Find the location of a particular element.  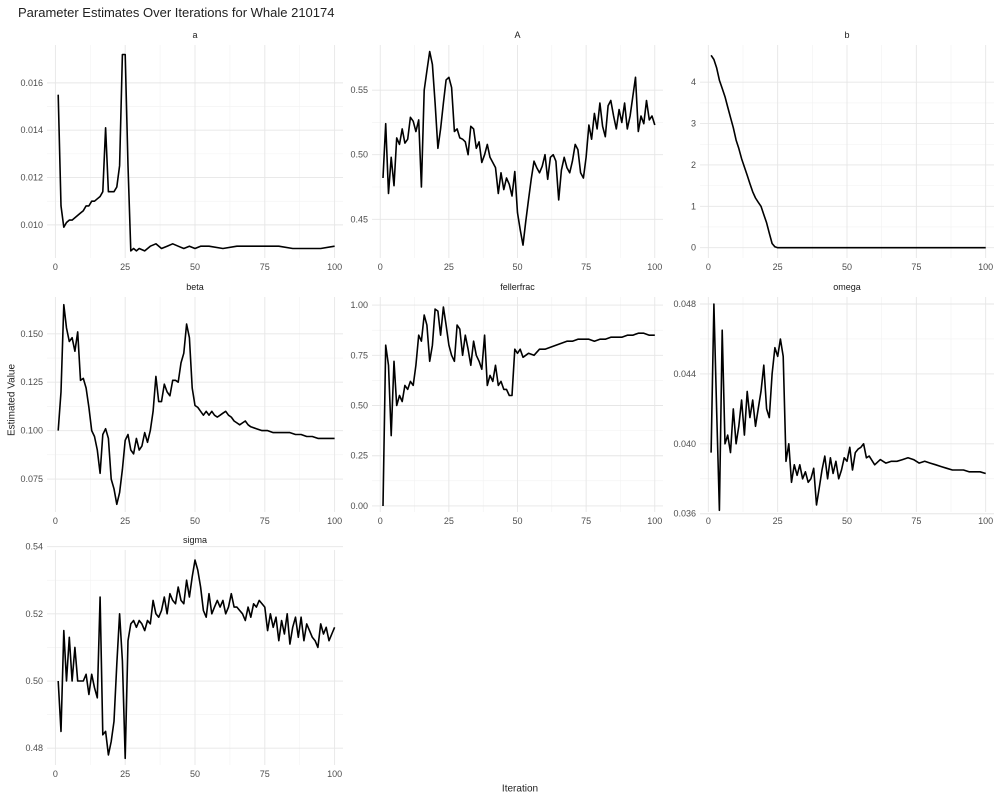

y-tick-label: 0.54 is located at coordinates (34, 547).